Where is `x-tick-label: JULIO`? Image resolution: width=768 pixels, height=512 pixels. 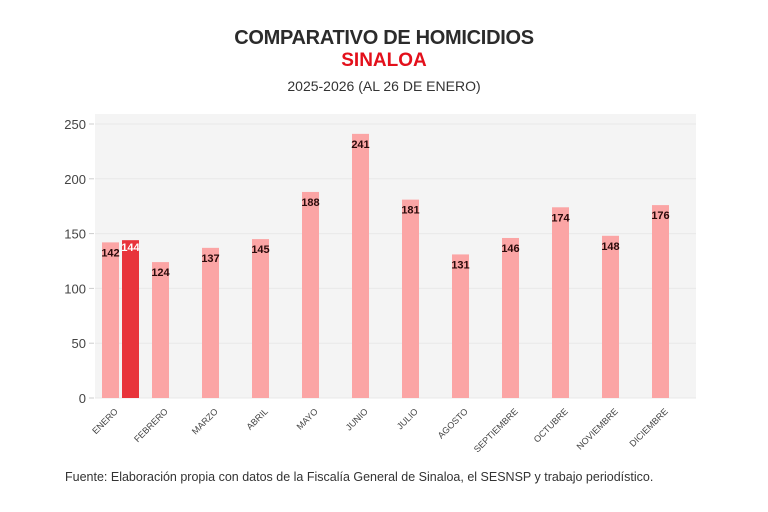 x-tick-label: JULIO is located at coordinates (407, 418).